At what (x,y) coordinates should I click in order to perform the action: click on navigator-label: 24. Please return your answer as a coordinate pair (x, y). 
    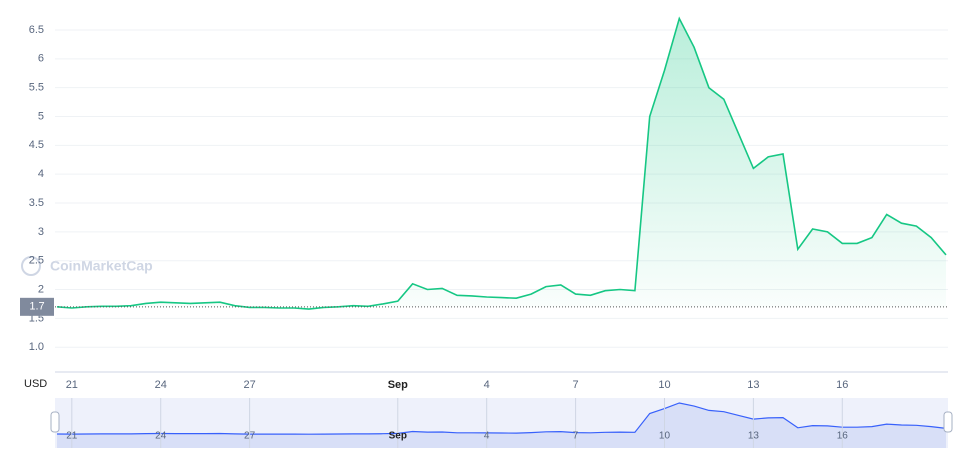
    Looking at the image, I should click on (161, 436).